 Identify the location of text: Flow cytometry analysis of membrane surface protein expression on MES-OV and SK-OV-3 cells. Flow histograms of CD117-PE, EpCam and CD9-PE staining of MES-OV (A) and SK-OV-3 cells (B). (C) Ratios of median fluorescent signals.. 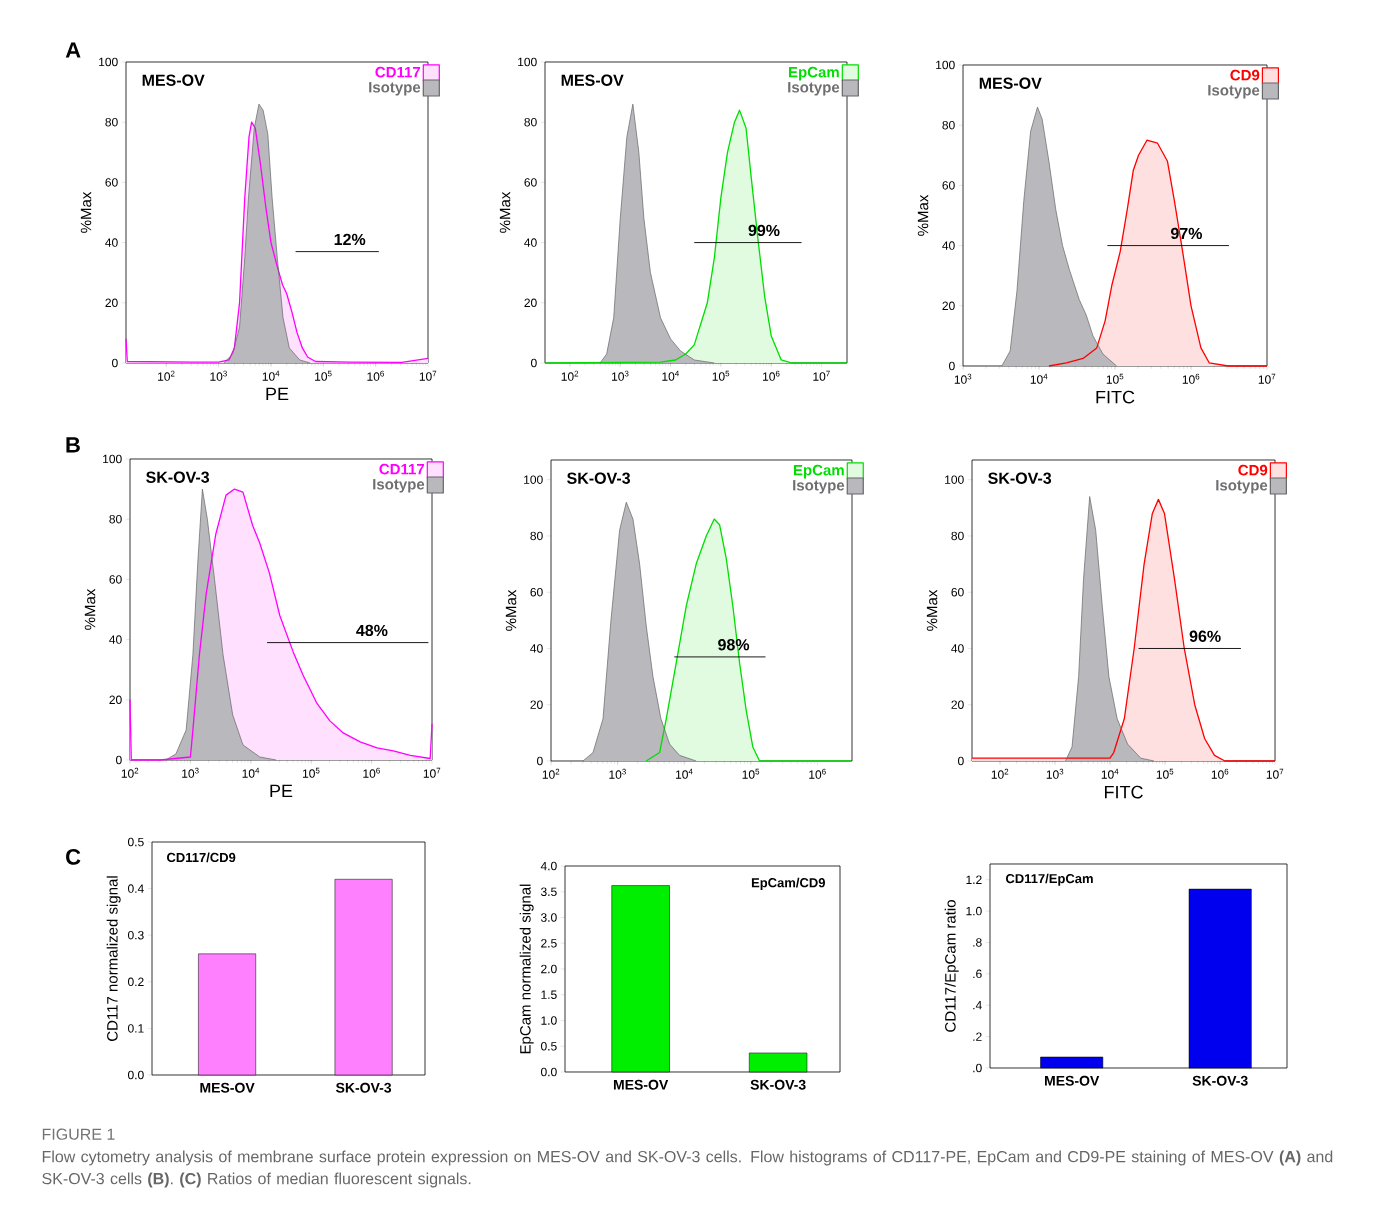
(687, 1169).